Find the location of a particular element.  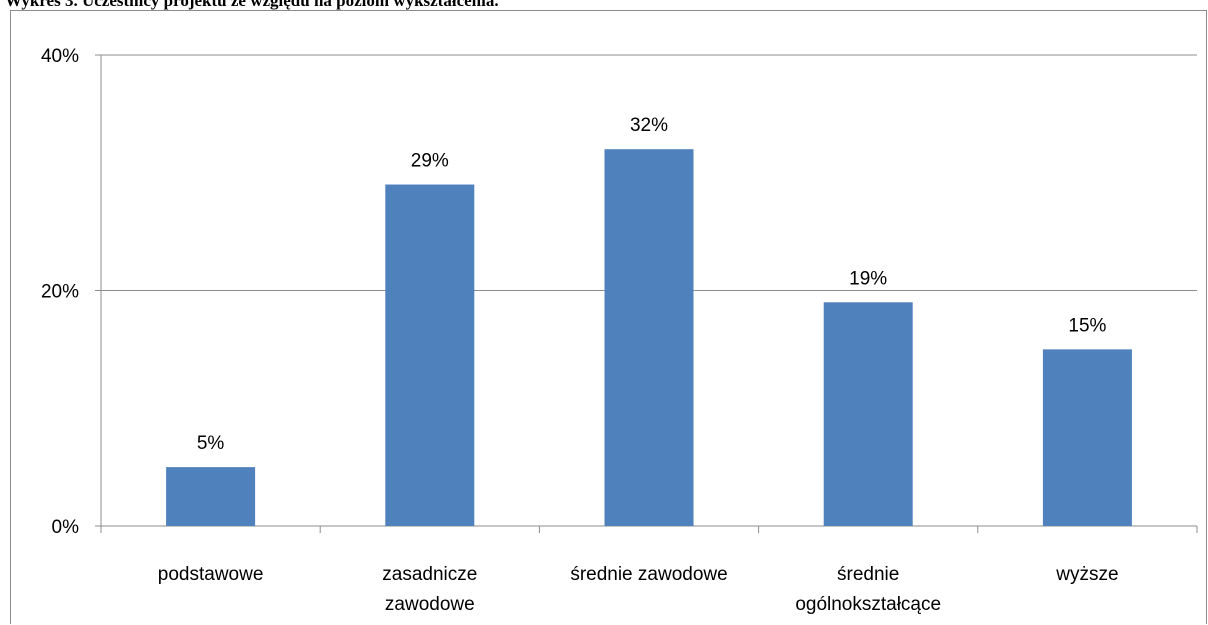

data-label: 19% is located at coordinates (868, 278).